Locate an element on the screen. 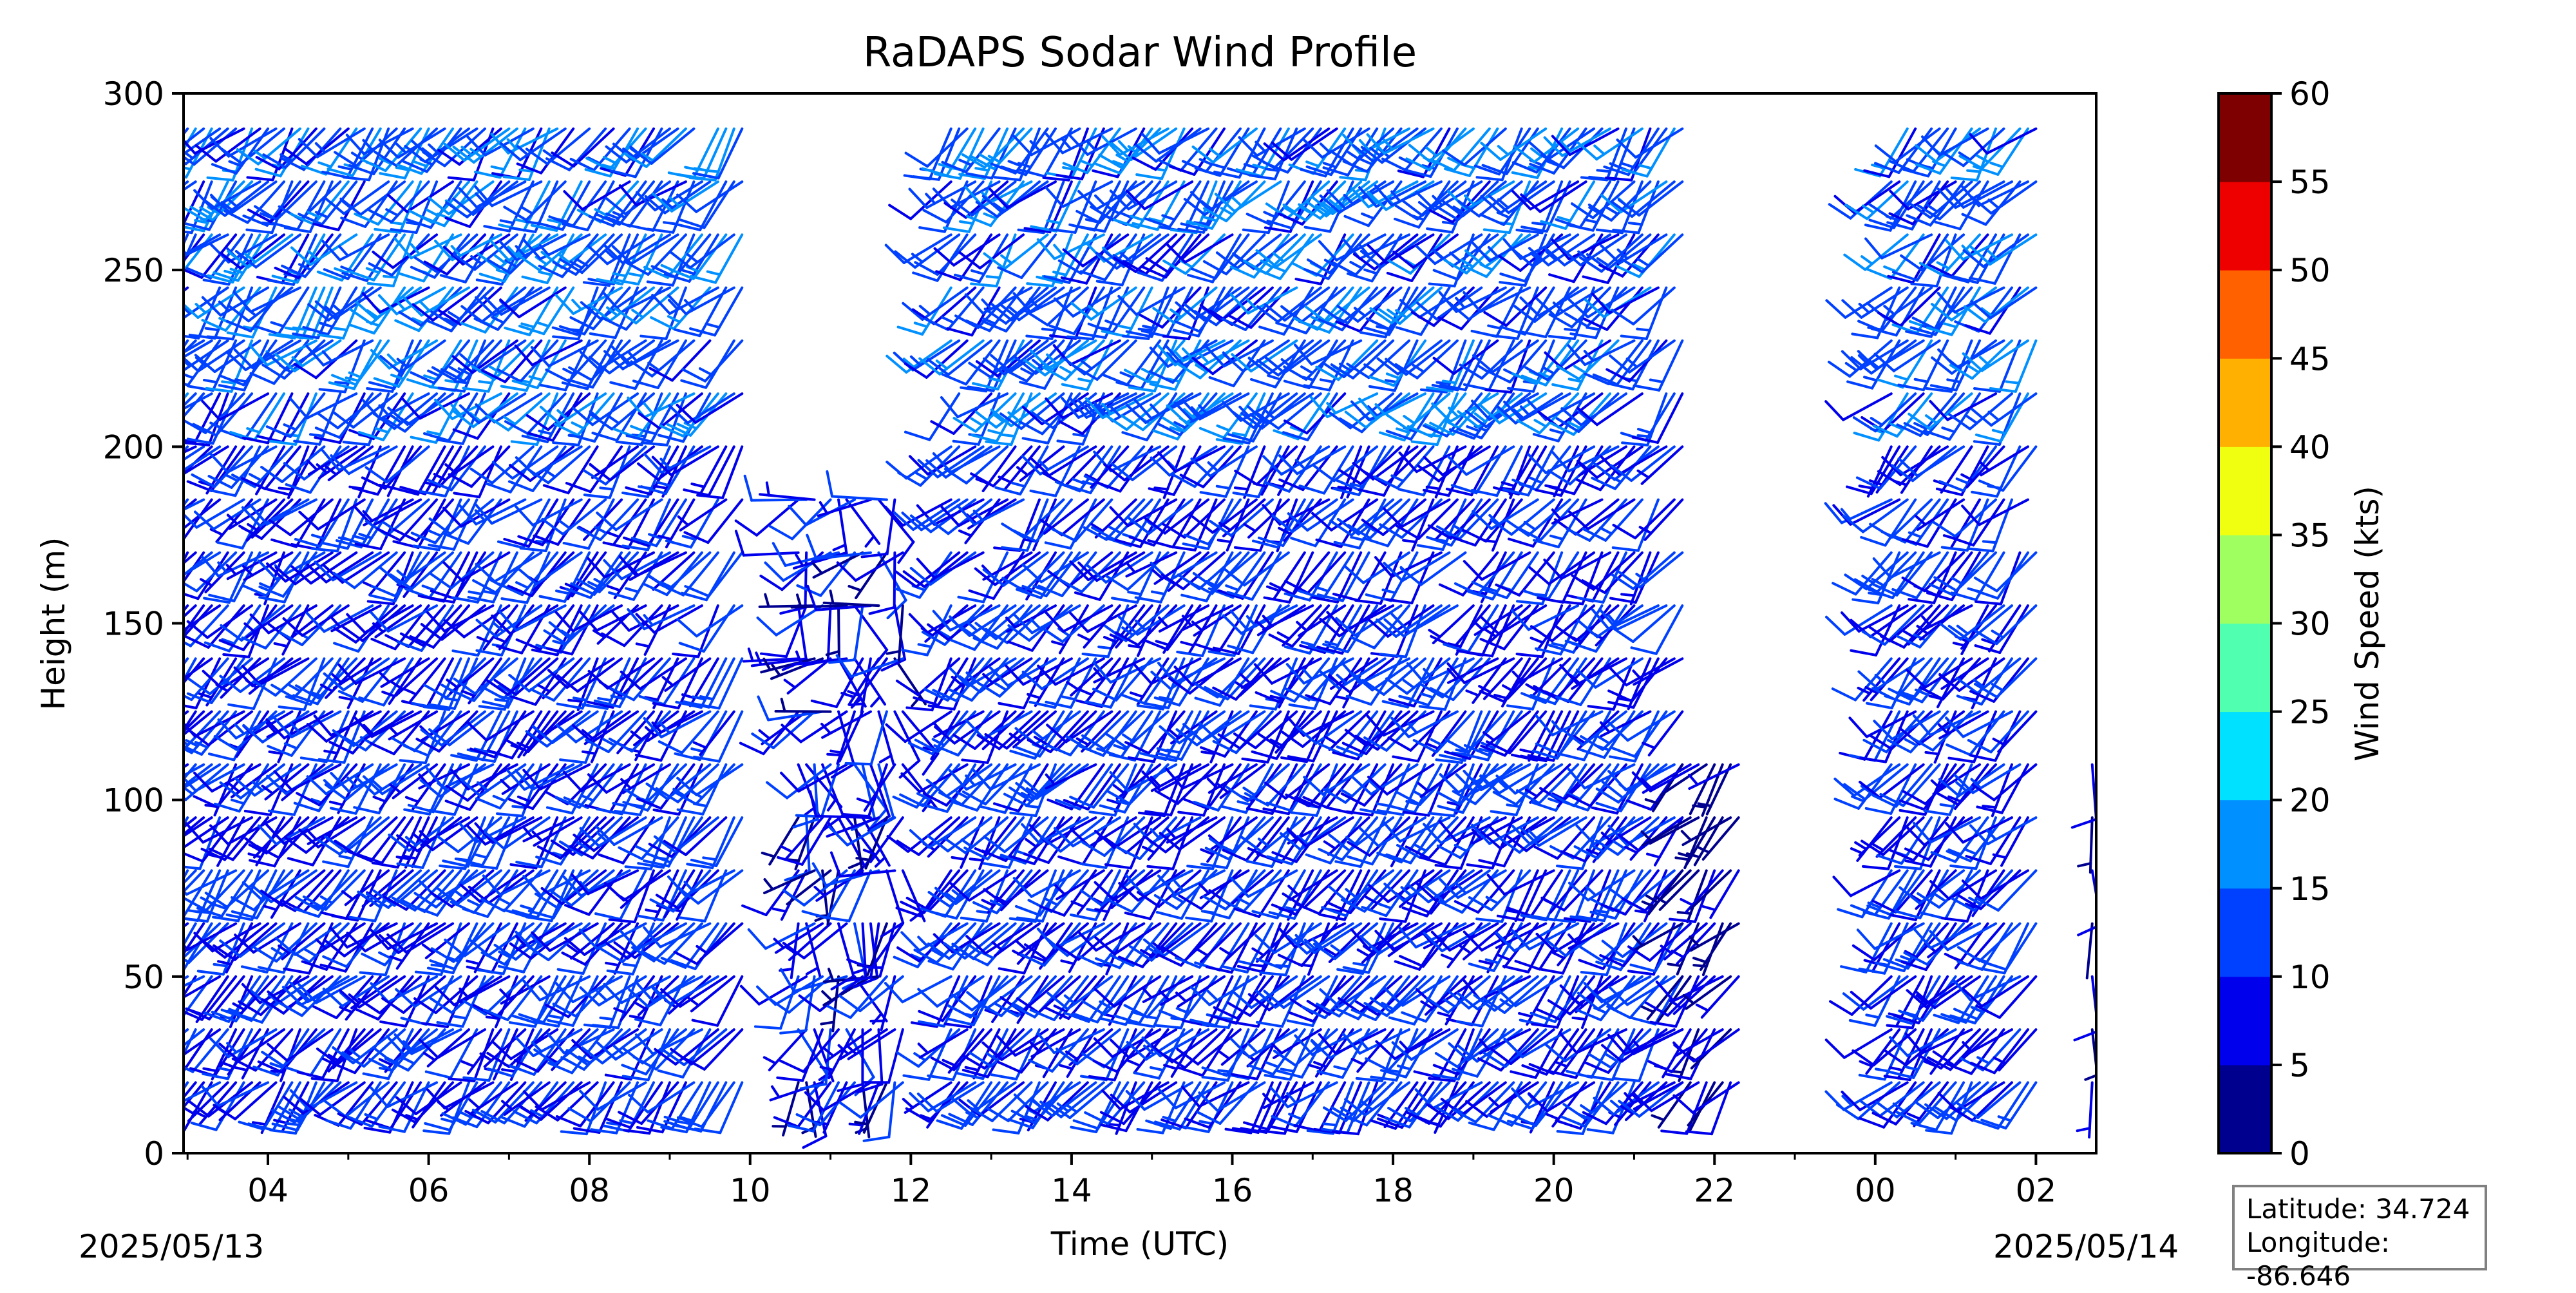 Image resolution: width=2576 pixels, height=1293 pixels. chart-title: RaDAPS Sodar Wind Profile is located at coordinates (1140, 53).